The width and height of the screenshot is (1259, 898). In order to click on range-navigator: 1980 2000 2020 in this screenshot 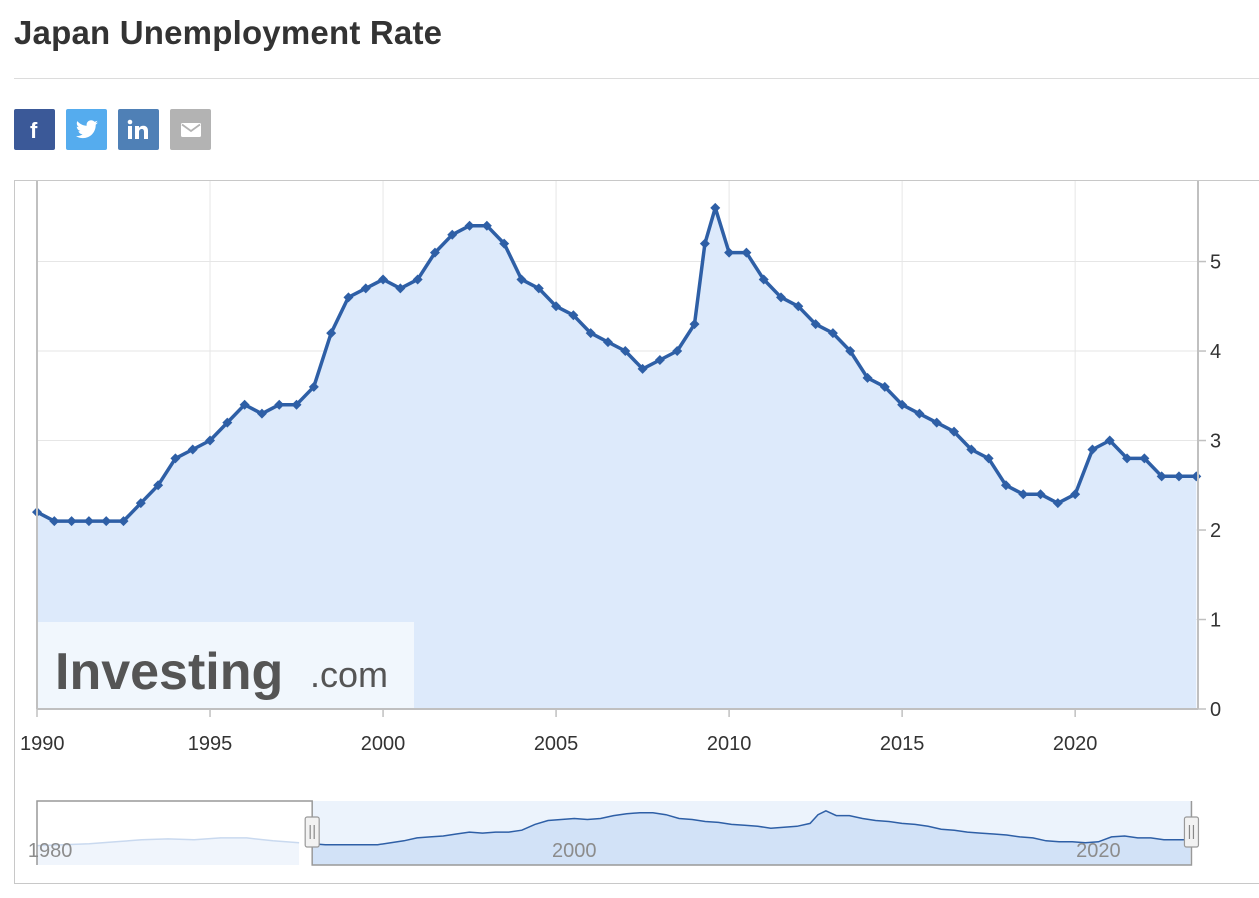, I will do `click(614, 833)`.